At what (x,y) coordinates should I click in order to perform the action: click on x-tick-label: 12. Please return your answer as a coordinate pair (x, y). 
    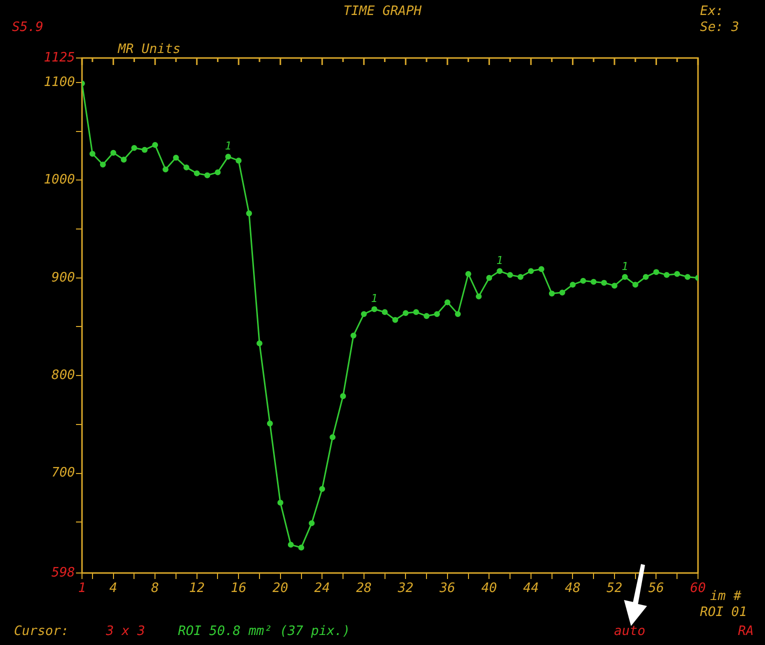
    Looking at the image, I should click on (197, 588).